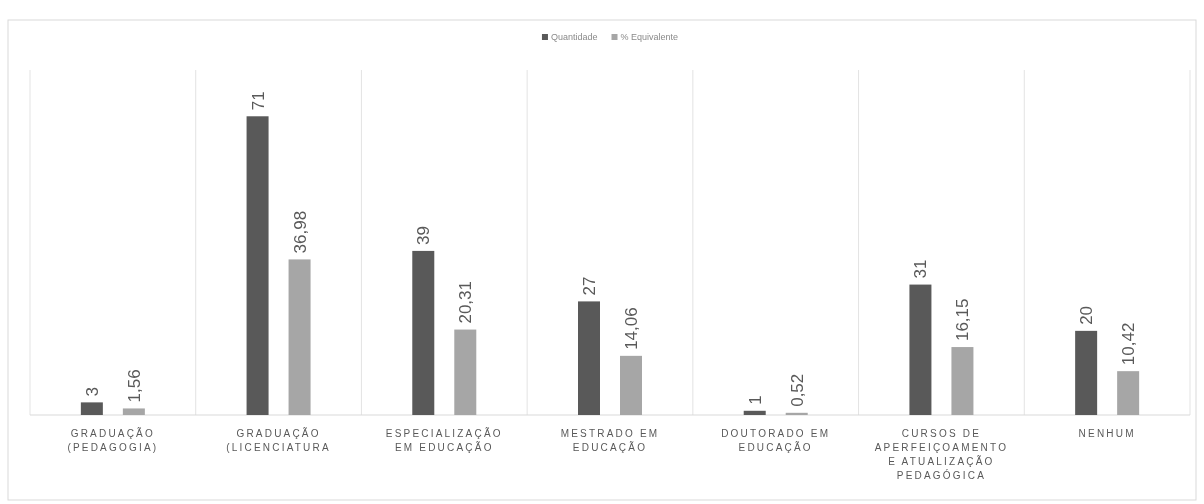 Image resolution: width=1204 pixels, height=504 pixels. What do you see at coordinates (776, 440) in the screenshot?
I see `x-tick-label: DOUTORADO EM EDUCAÇÃO` at bounding box center [776, 440].